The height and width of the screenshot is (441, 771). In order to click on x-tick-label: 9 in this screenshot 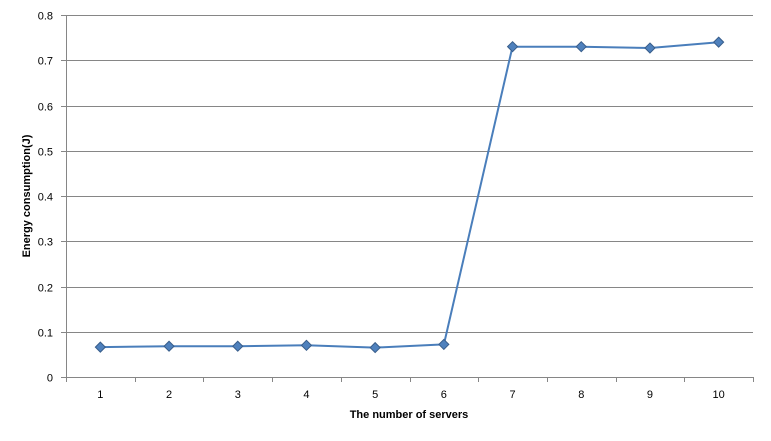, I will do `click(650, 395)`.